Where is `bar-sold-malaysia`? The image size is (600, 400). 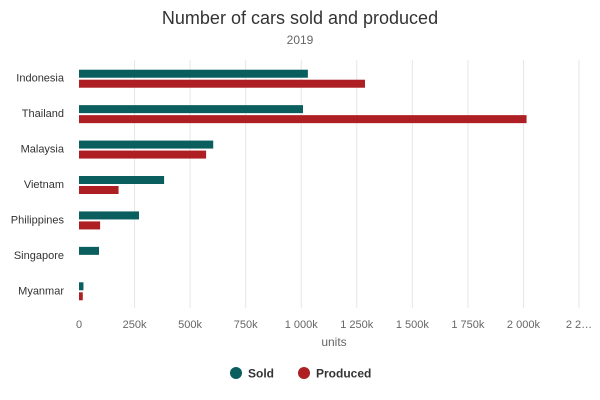 bar-sold-malaysia is located at coordinates (146, 144).